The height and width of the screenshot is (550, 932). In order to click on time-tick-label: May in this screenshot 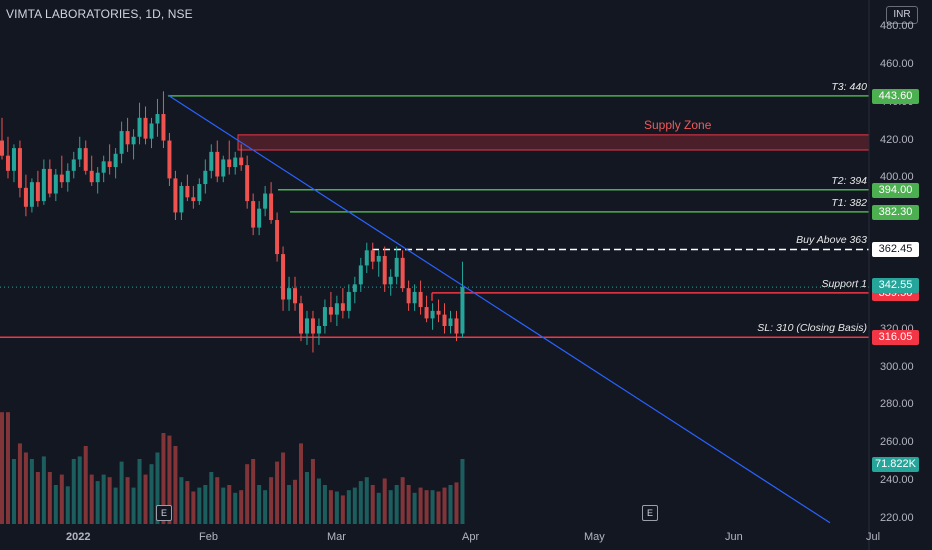, I will do `click(594, 537)`.